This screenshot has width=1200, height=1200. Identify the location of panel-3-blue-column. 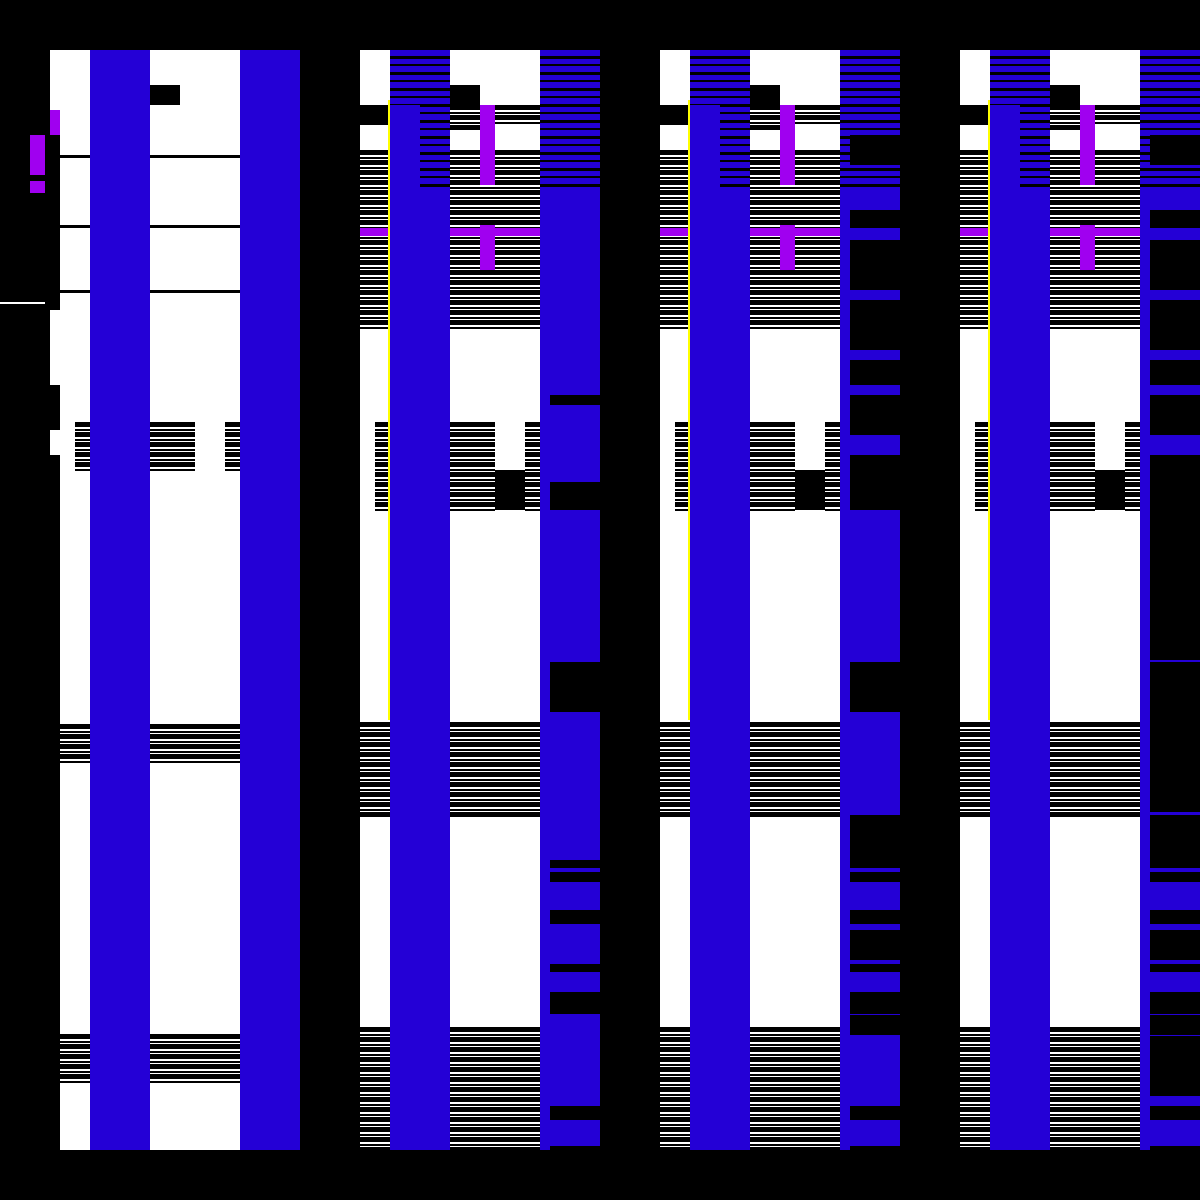
(720, 600).